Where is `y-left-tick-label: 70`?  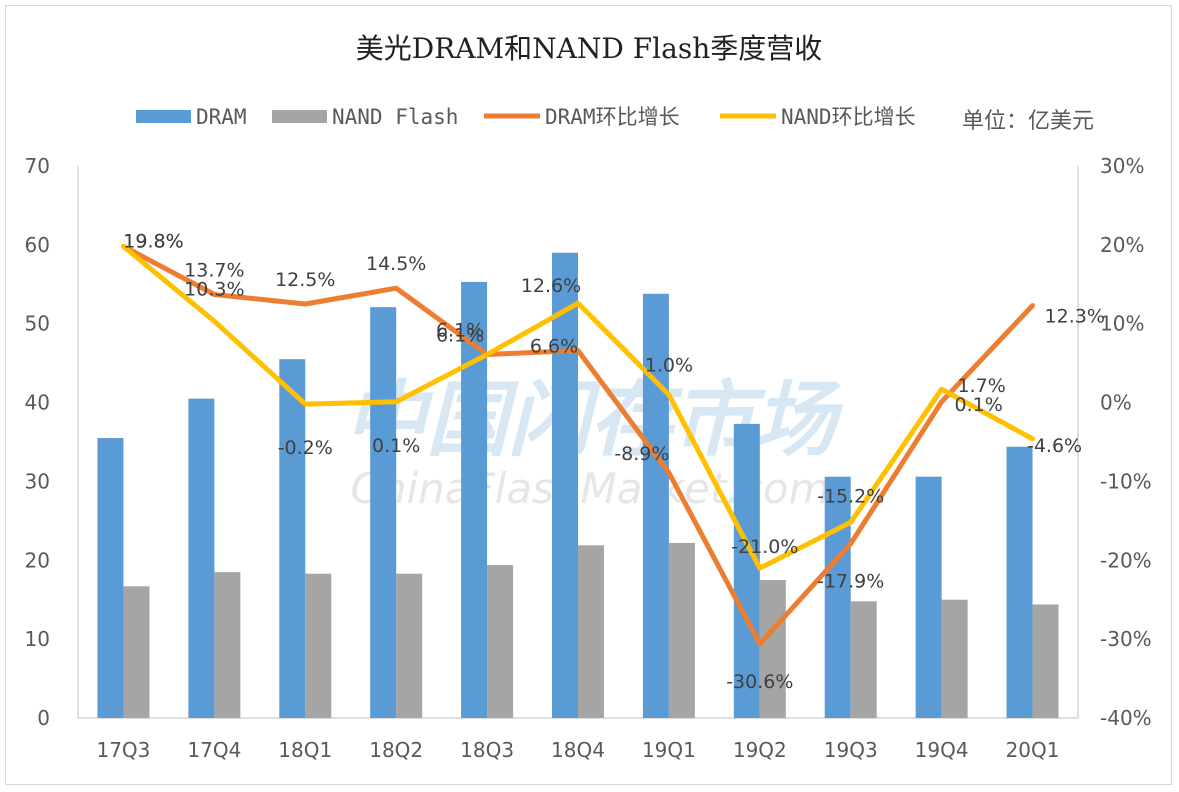 y-left-tick-label: 70 is located at coordinates (37, 166).